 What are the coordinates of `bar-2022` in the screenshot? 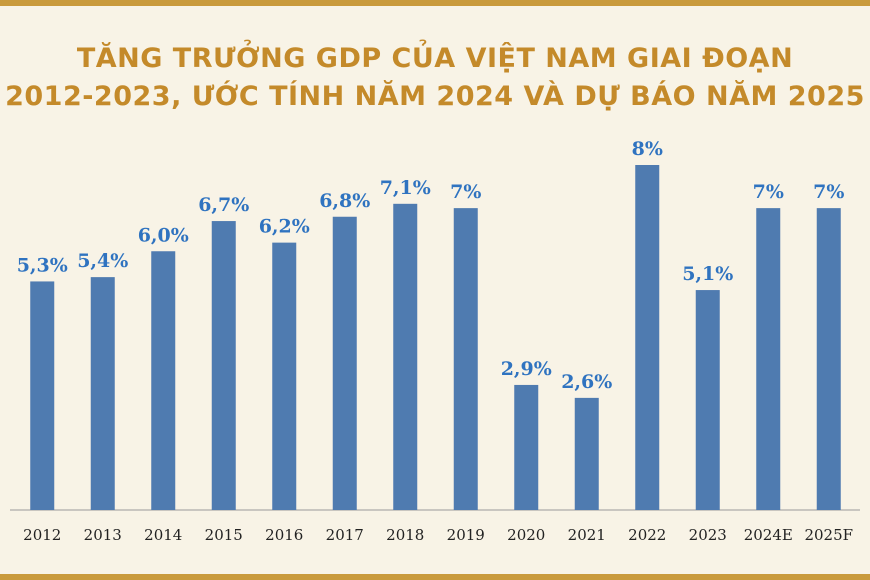 It's located at (647, 337).